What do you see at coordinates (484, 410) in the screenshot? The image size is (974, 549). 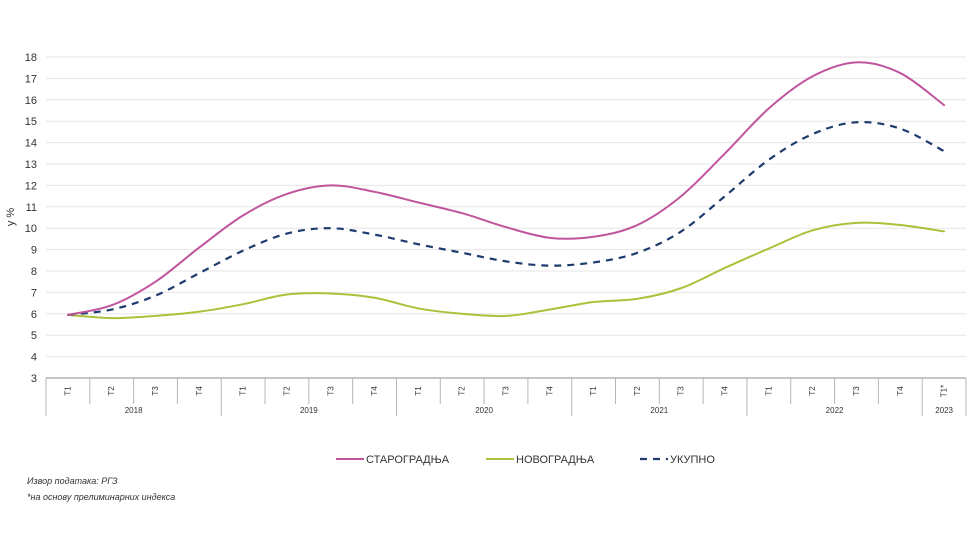 I see `year-label: 2020` at bounding box center [484, 410].